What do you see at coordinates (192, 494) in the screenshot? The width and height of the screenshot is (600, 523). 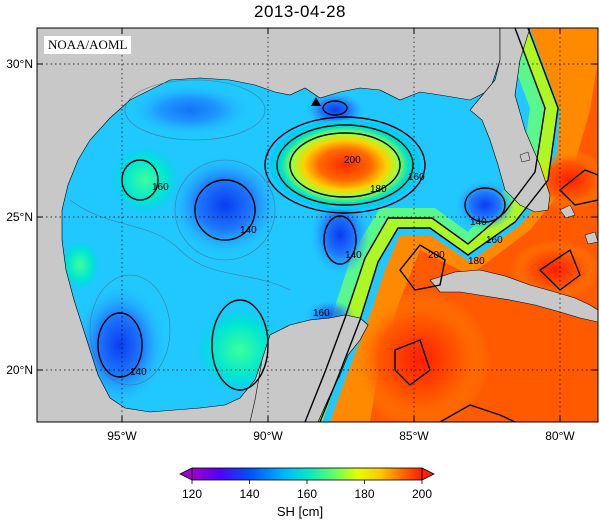 I see `colorbar-tick-label: 120` at bounding box center [192, 494].